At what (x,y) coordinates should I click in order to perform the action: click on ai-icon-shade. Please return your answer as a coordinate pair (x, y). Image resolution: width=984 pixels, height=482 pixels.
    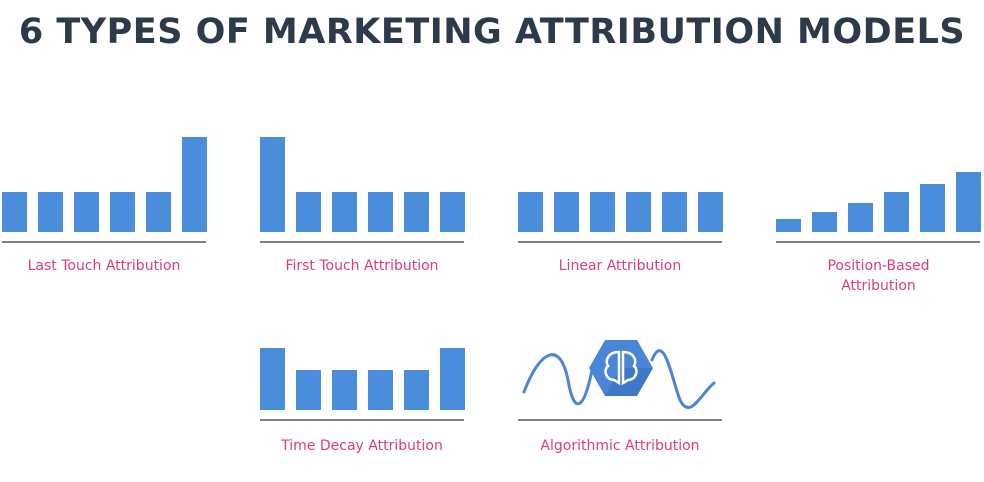
    Looking at the image, I should click on (629, 382).